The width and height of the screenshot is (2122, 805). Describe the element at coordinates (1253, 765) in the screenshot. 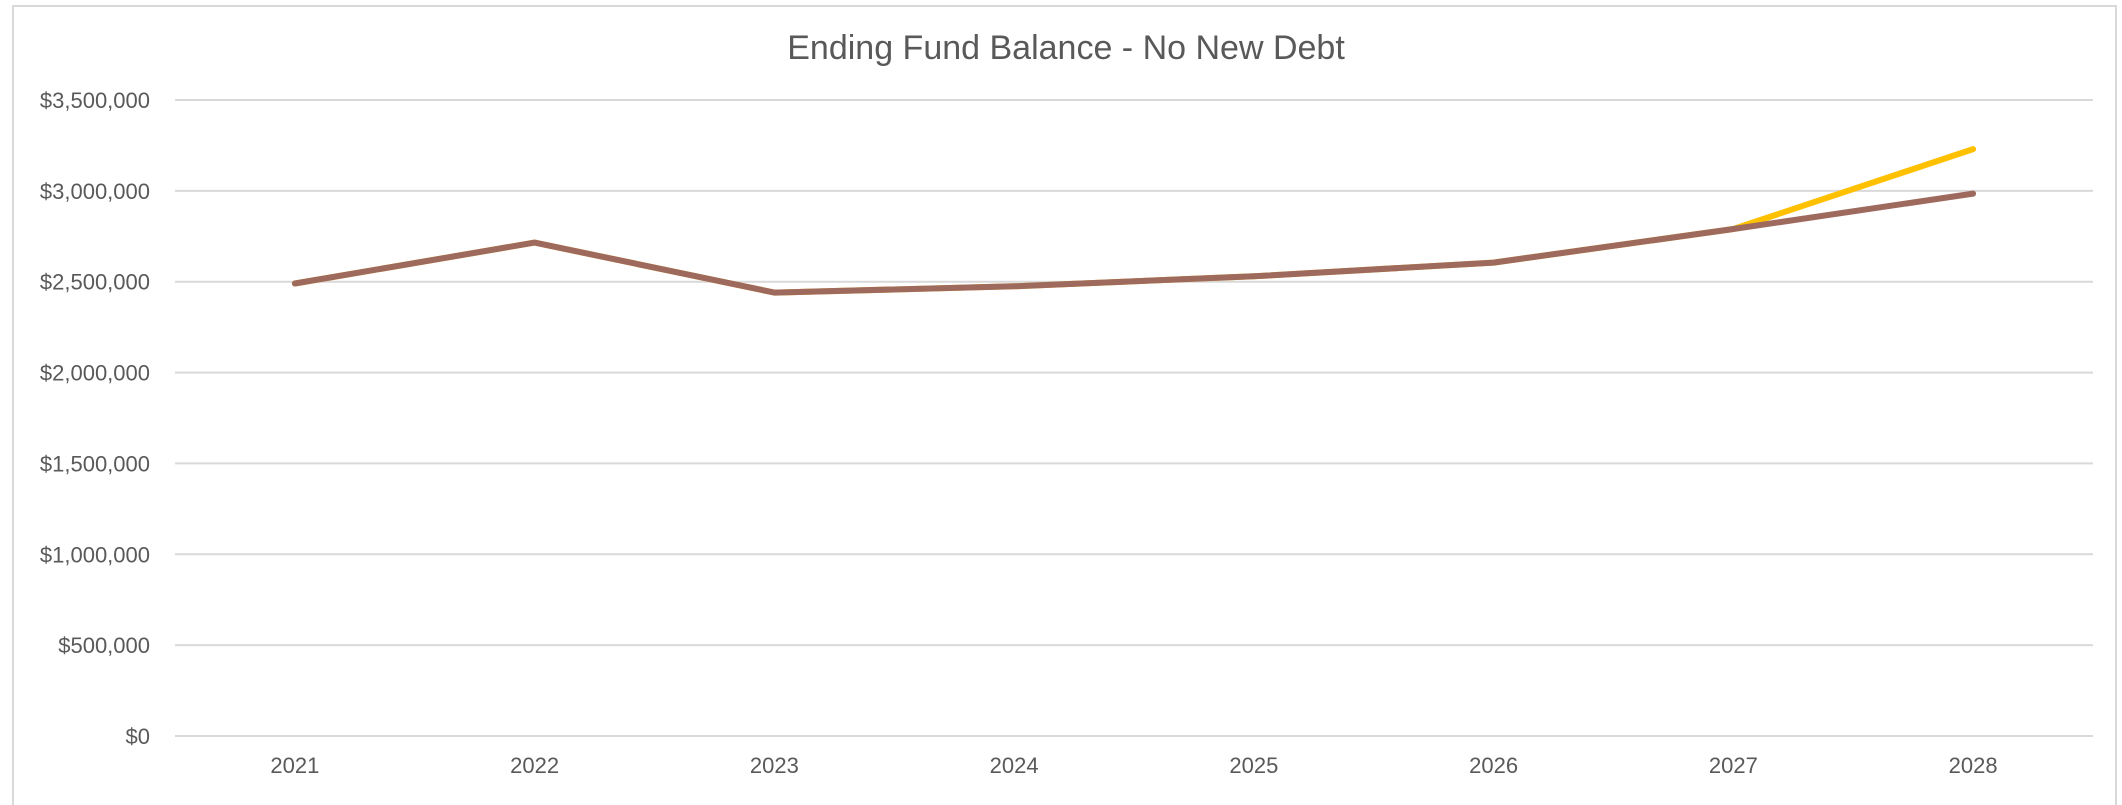

I see `x-tick-label: 2025` at that location.